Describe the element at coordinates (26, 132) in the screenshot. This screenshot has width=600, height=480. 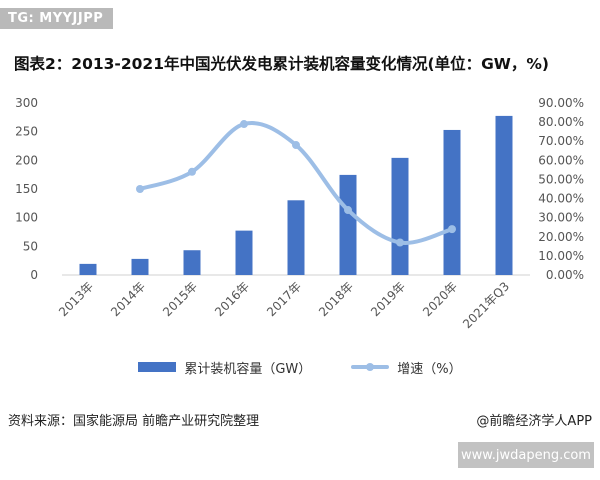
I see `y-left-tick-label: 250` at that location.